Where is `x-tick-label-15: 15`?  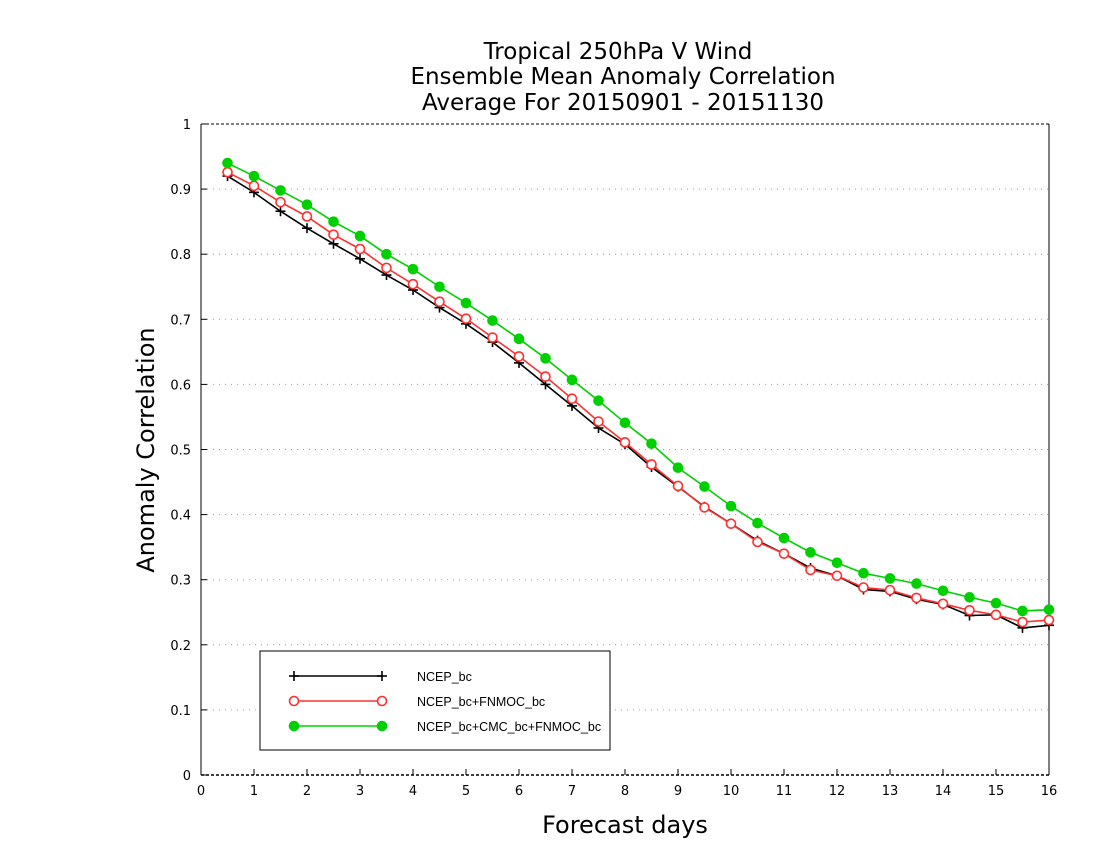
x-tick-label-15: 15 is located at coordinates (996, 791).